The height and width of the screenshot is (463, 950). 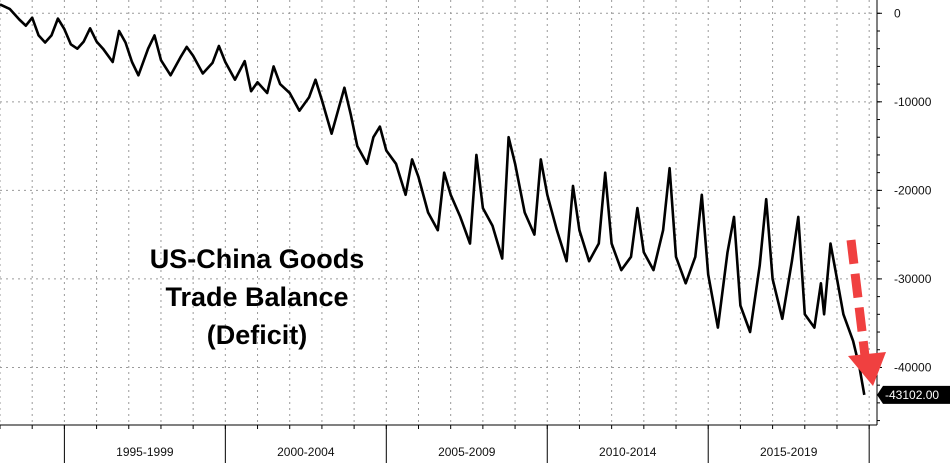 I want to click on arrow-head, so click(x=867, y=369).